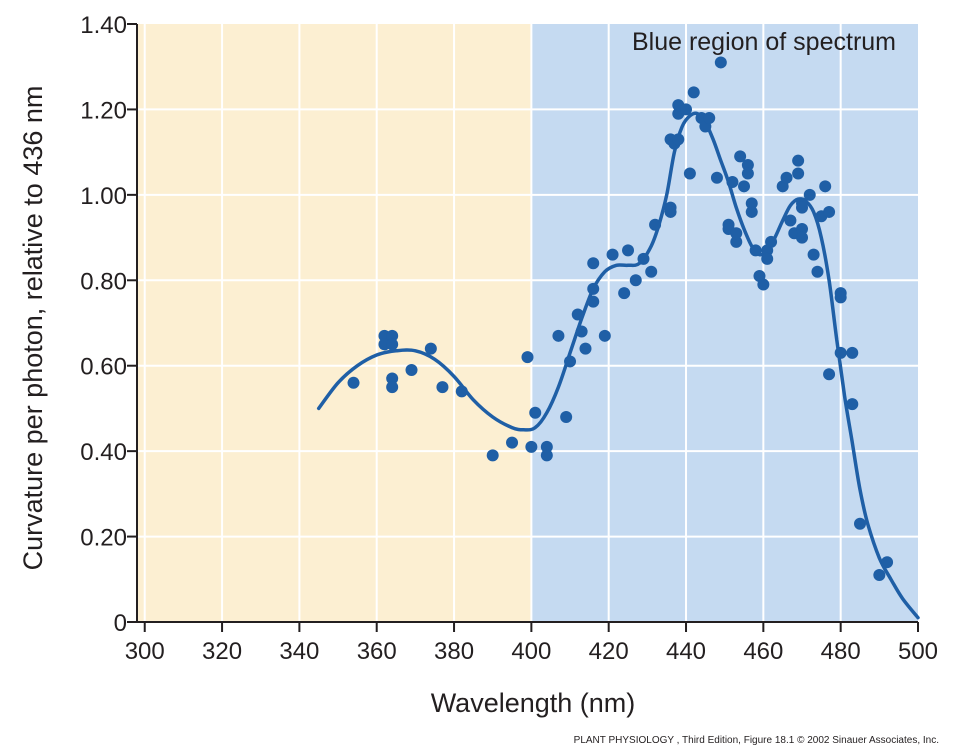 The width and height of the screenshot is (953, 754). I want to click on x-tick-label-1: 320, so click(222, 651).